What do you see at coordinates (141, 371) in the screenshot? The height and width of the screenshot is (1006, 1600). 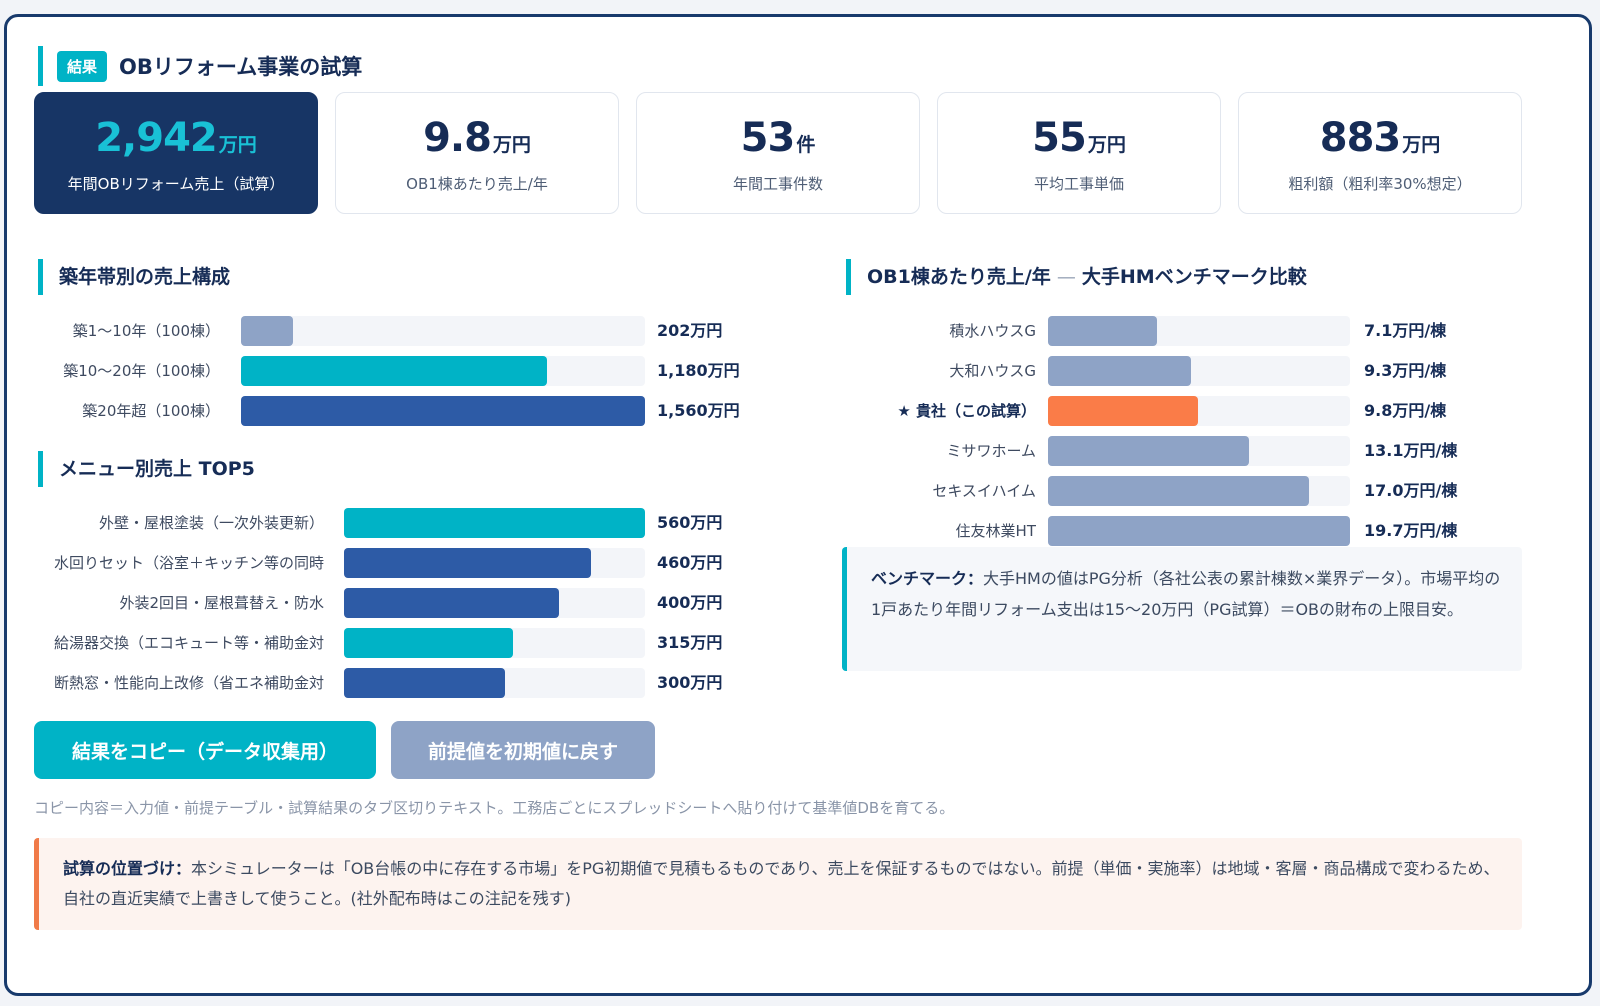 I see `age-row-label: 築10〜20年（100棟）` at bounding box center [141, 371].